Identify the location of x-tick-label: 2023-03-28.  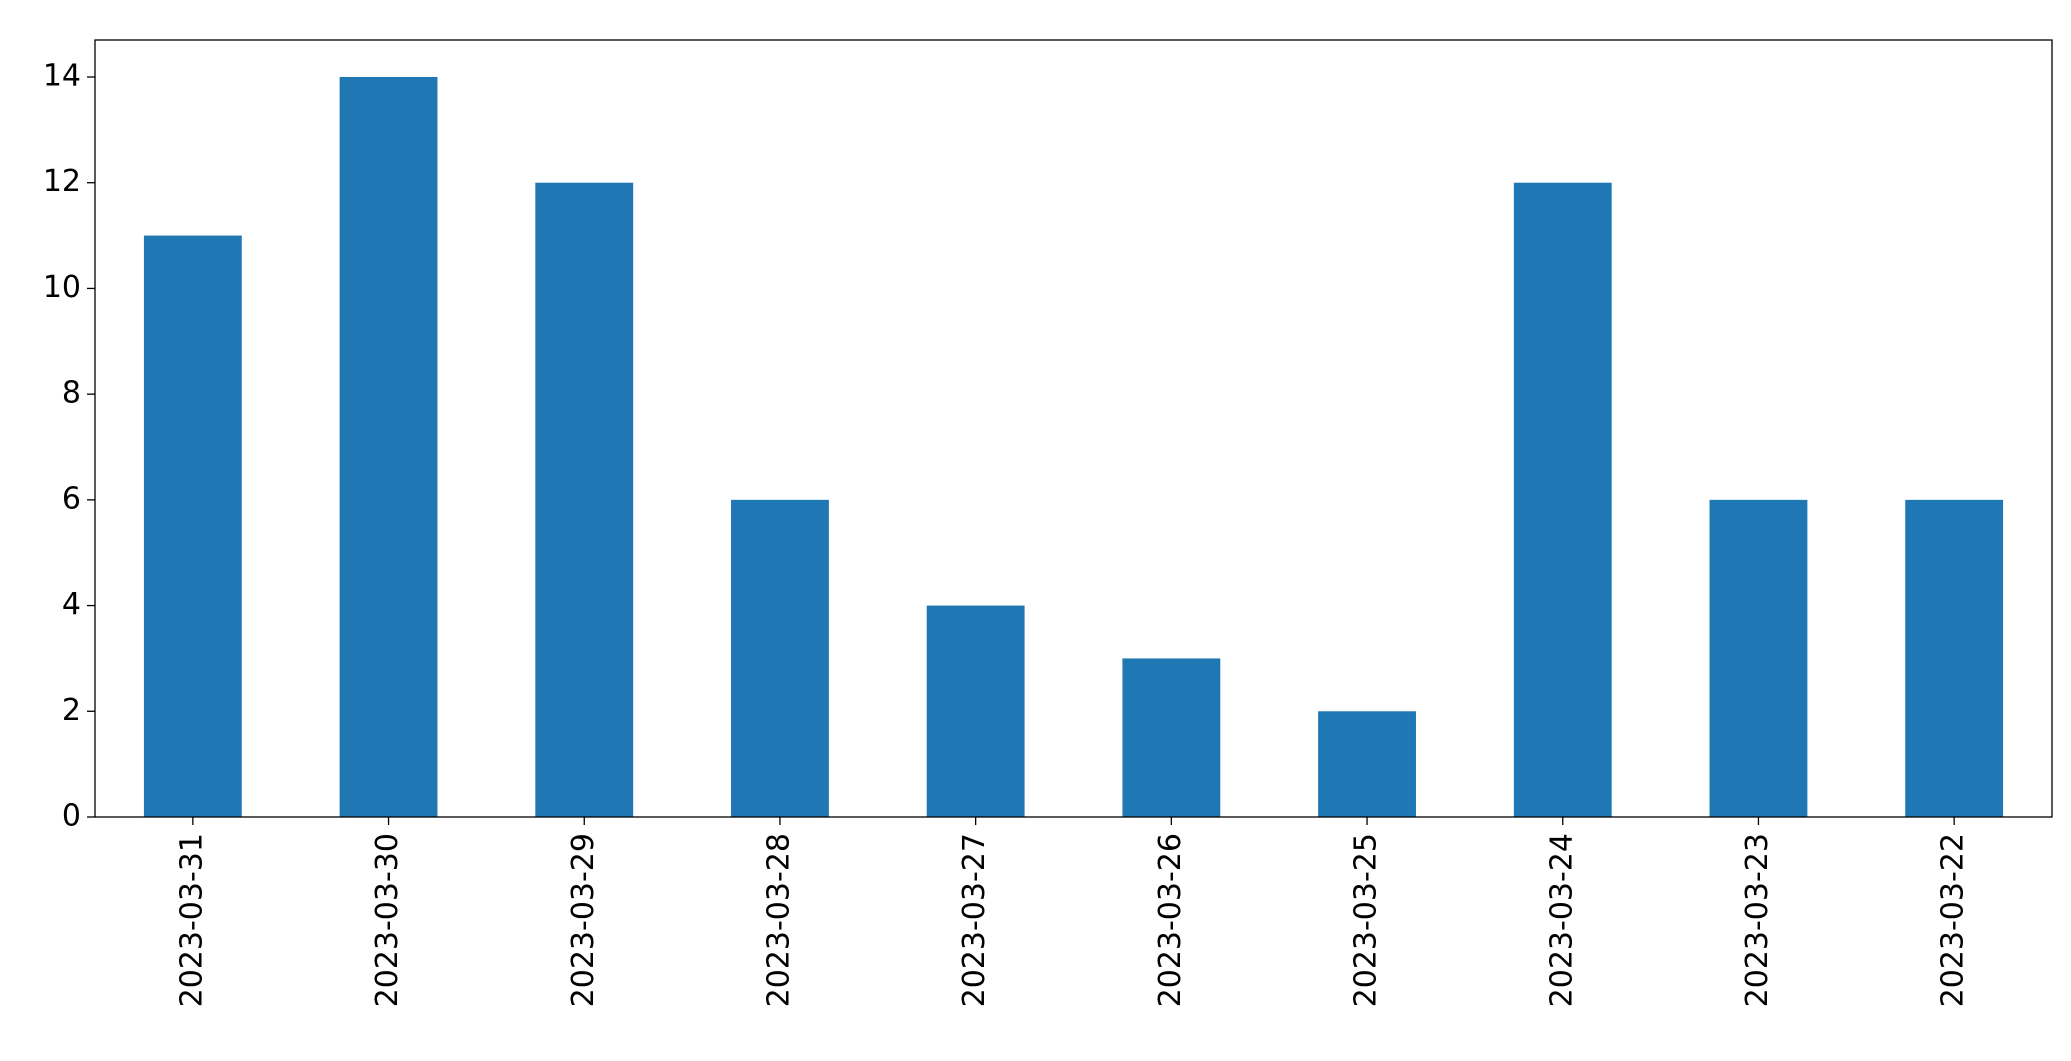
(778, 920).